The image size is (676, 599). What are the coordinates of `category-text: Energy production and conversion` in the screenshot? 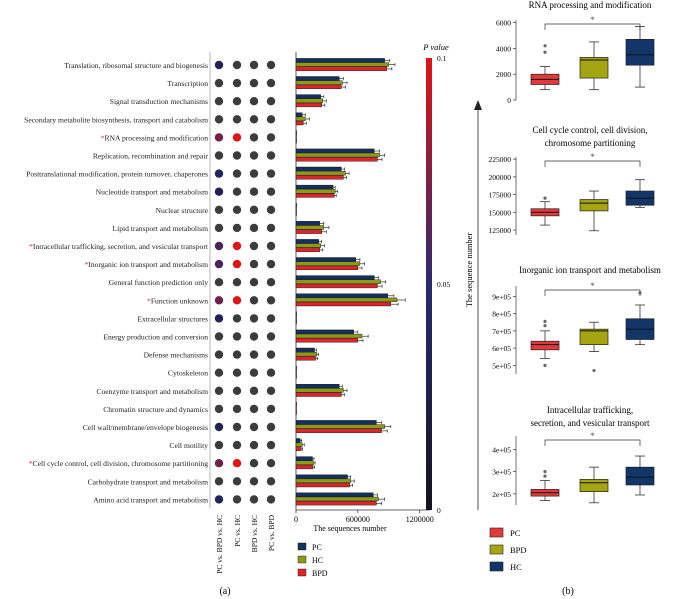 It's located at (155, 337).